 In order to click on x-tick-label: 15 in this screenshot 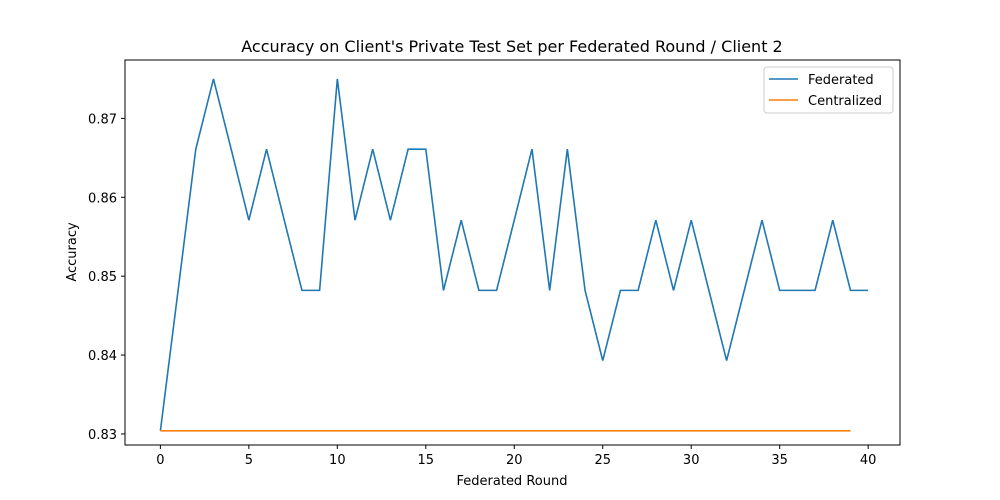, I will do `click(426, 460)`.